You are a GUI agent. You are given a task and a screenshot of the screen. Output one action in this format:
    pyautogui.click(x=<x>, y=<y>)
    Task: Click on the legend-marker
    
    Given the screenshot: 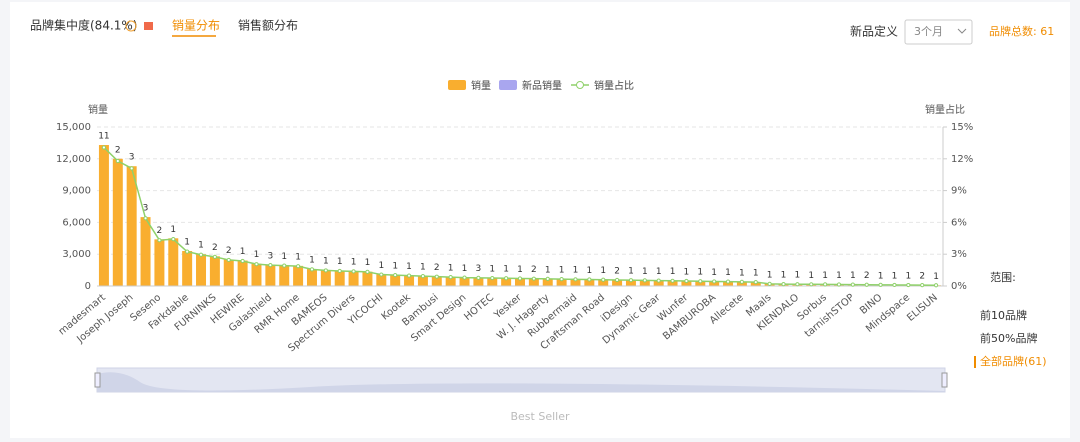 What is the action you would take?
    pyautogui.click(x=580, y=85)
    